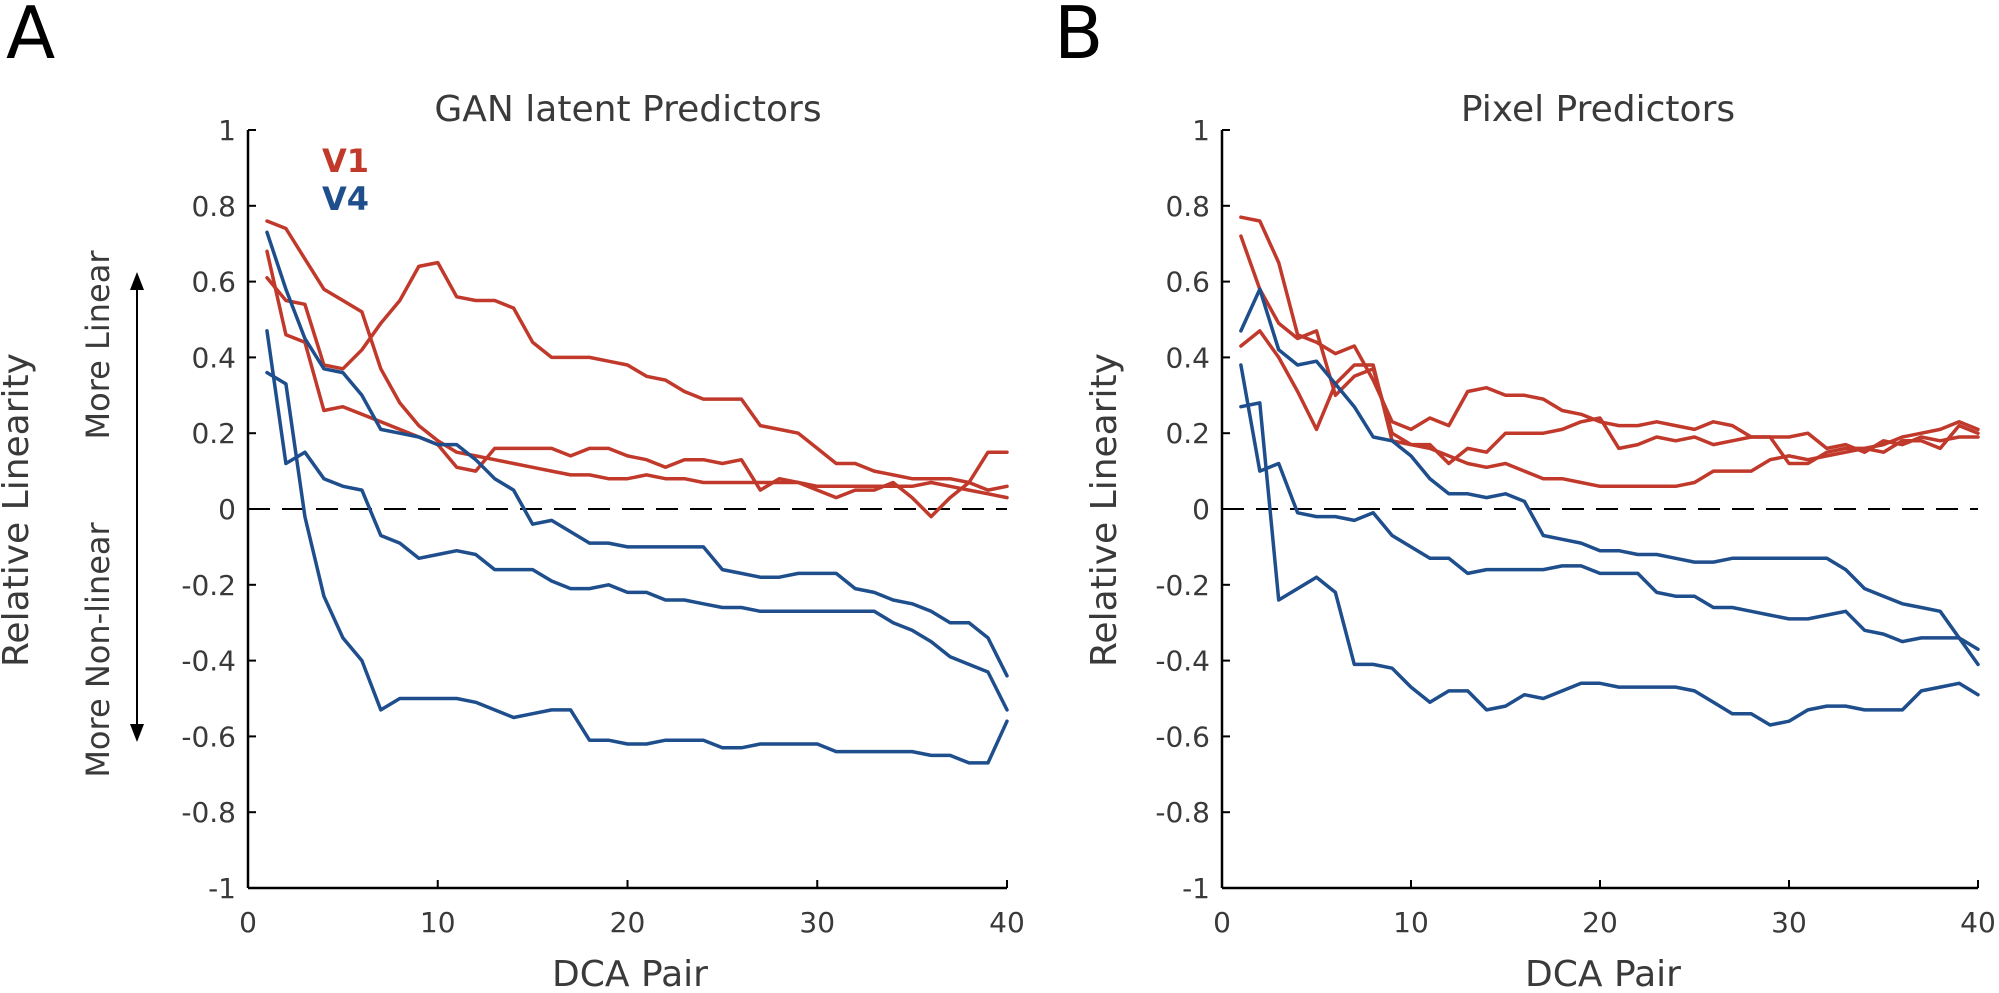 This screenshot has height=993, width=1999. Describe the element at coordinates (1789, 922) in the screenshot. I see `panel-b-xtick-label: 30` at that location.